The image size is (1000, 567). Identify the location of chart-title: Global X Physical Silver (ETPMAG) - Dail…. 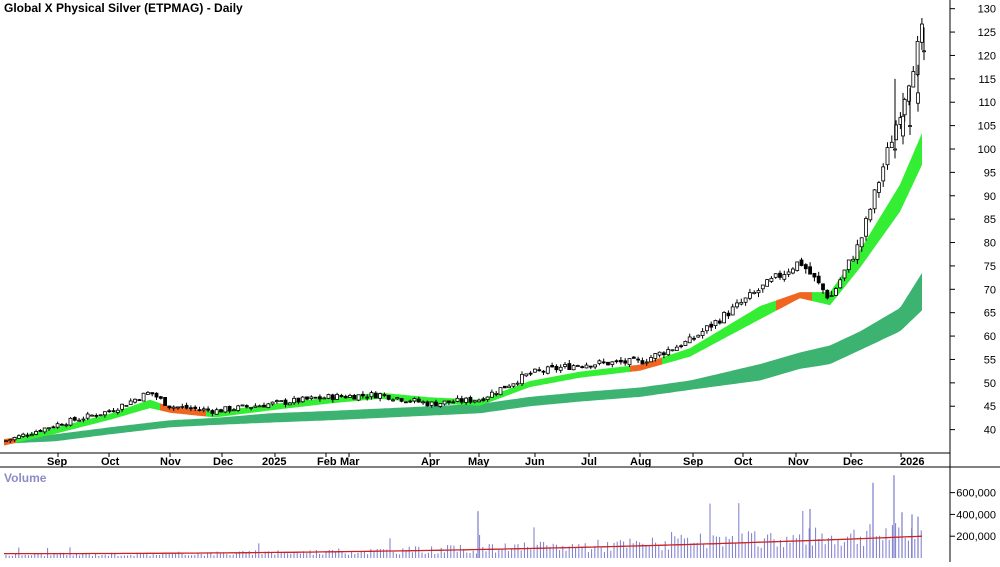
(123, 8).